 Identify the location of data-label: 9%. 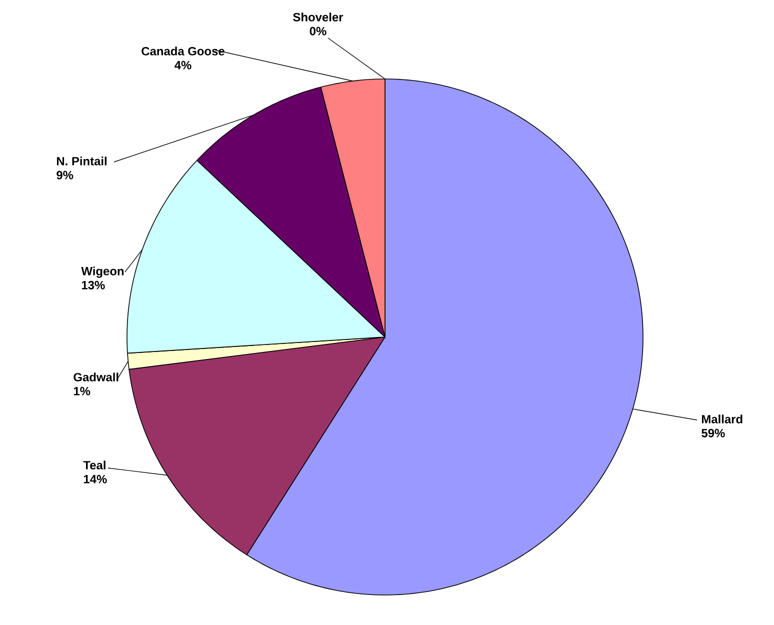
(65, 175).